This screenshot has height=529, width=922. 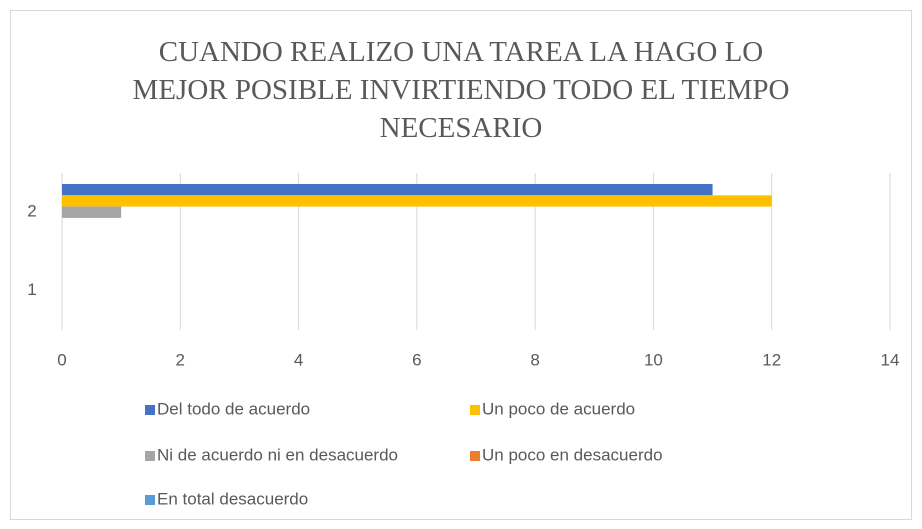 What do you see at coordinates (890, 359) in the screenshot?
I see `x-tick-label: 14` at bounding box center [890, 359].